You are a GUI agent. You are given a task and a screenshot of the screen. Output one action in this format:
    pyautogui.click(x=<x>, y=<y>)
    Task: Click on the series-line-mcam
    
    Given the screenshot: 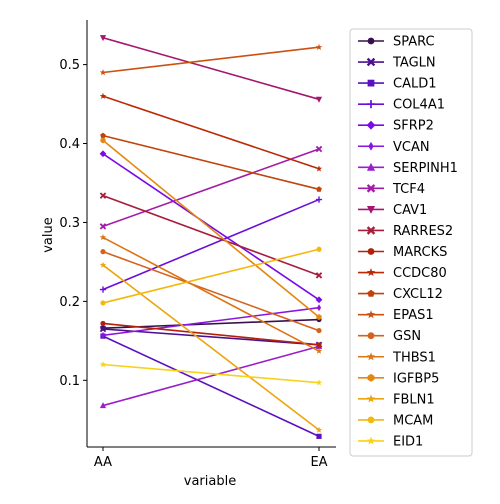 What is the action you would take?
    pyautogui.click(x=211, y=276)
    